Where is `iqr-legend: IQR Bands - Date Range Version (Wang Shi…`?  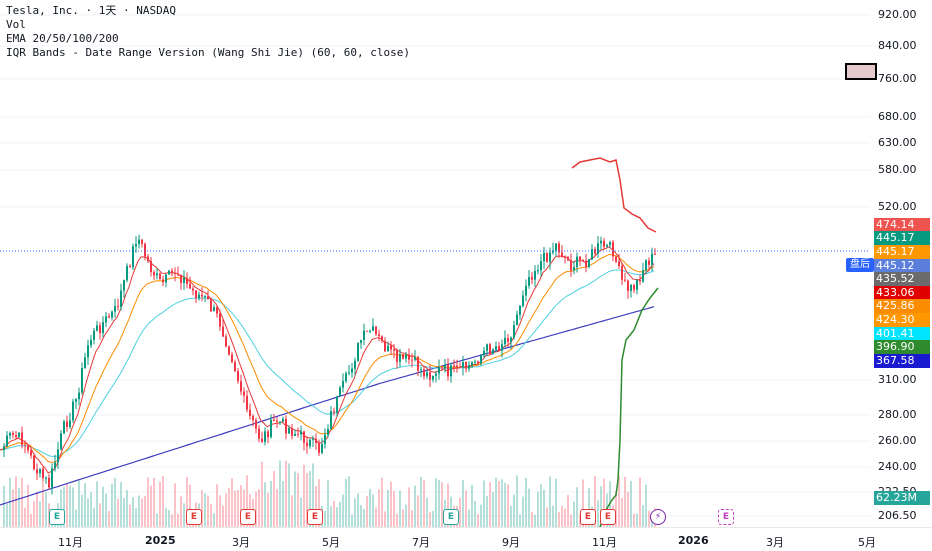 iqr-legend: IQR Bands - Date Range Version (Wang Shi… is located at coordinates (208, 52).